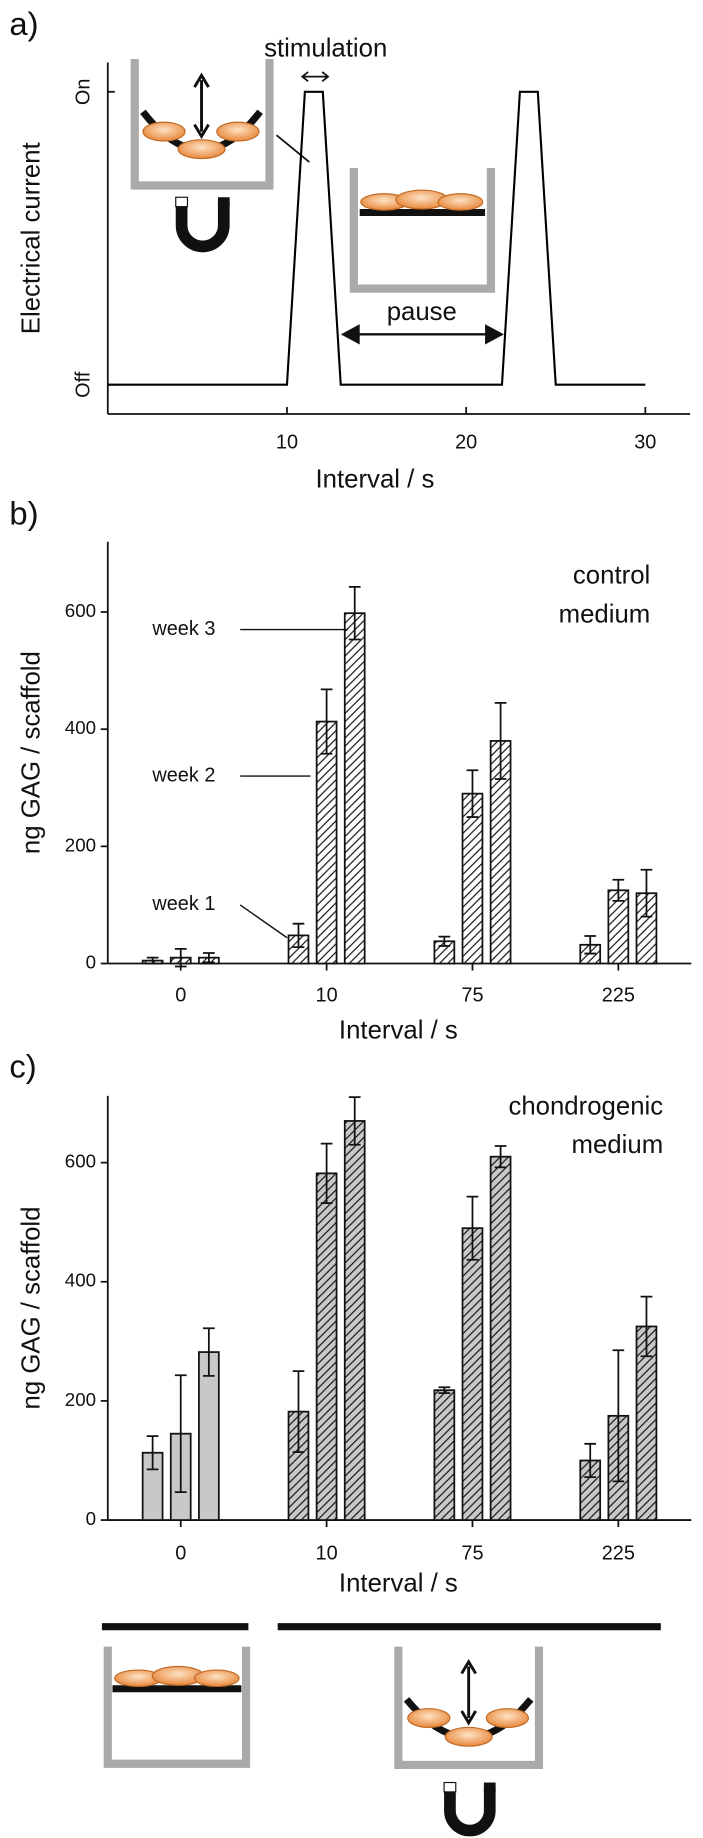 This screenshot has height=1838, width=703. What do you see at coordinates (466, 443) in the screenshot?
I see `x-tick-label: 20` at bounding box center [466, 443].